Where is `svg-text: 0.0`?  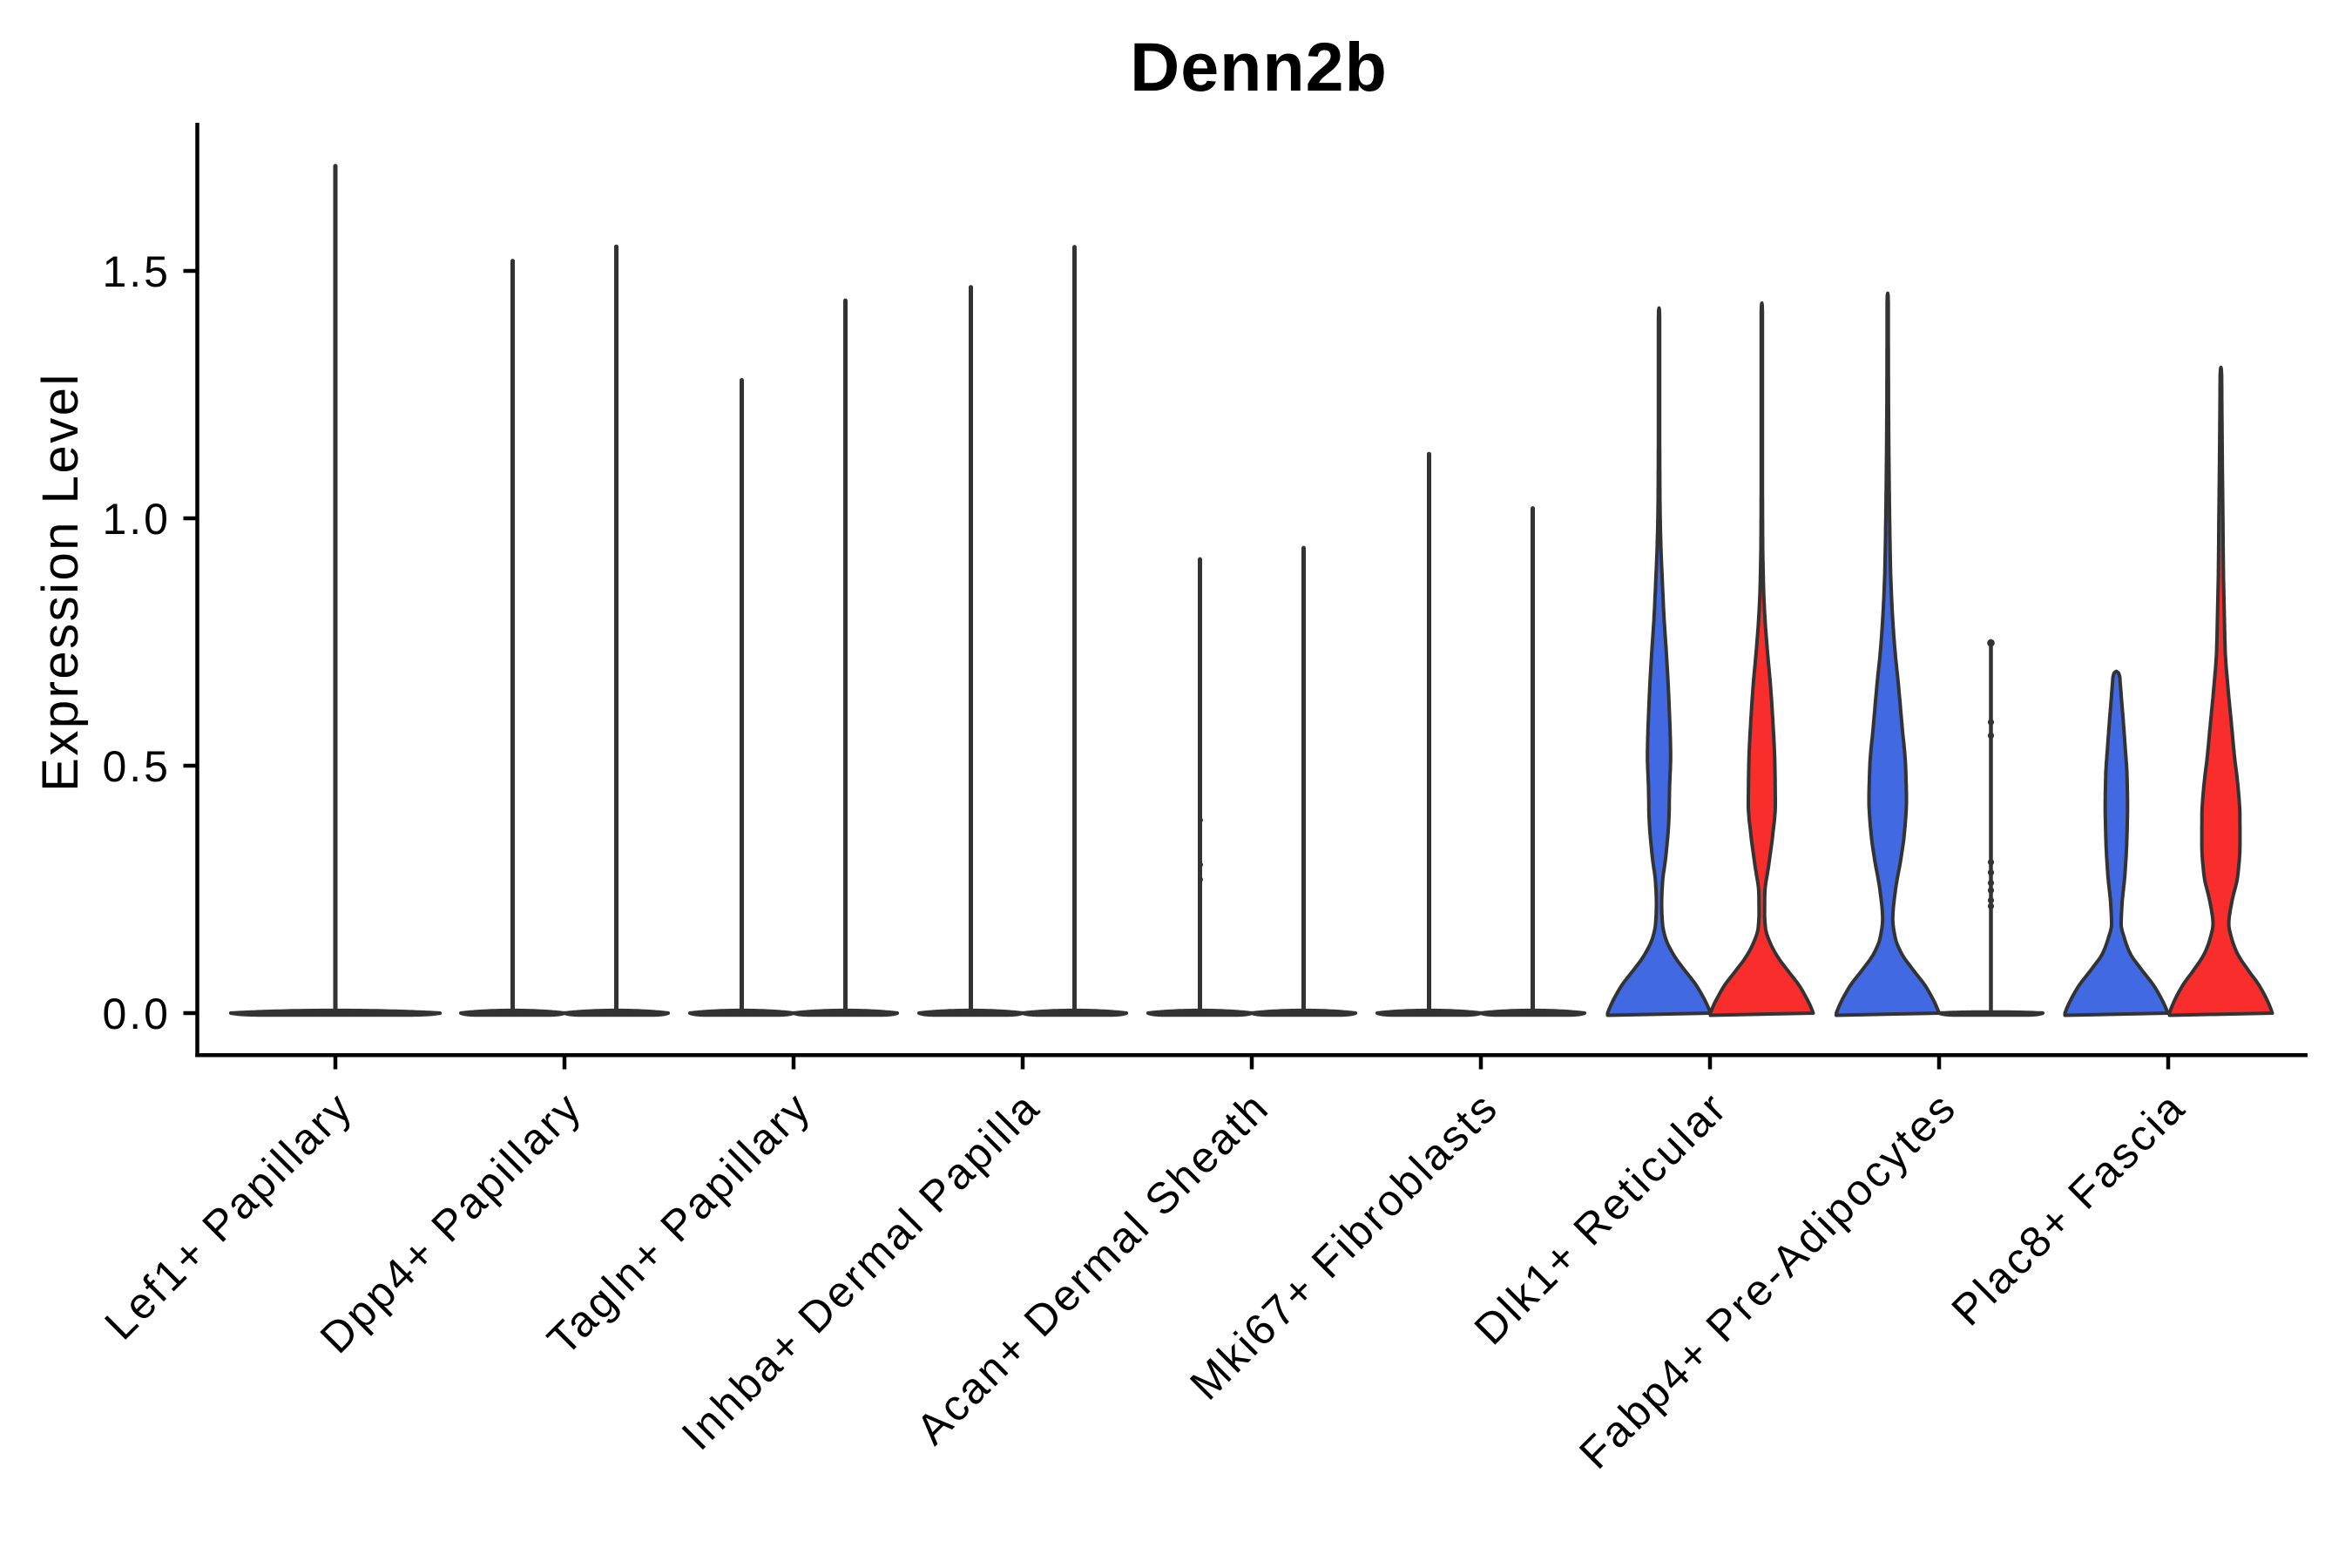 svg-text: 0.0 is located at coordinates (136, 1014).